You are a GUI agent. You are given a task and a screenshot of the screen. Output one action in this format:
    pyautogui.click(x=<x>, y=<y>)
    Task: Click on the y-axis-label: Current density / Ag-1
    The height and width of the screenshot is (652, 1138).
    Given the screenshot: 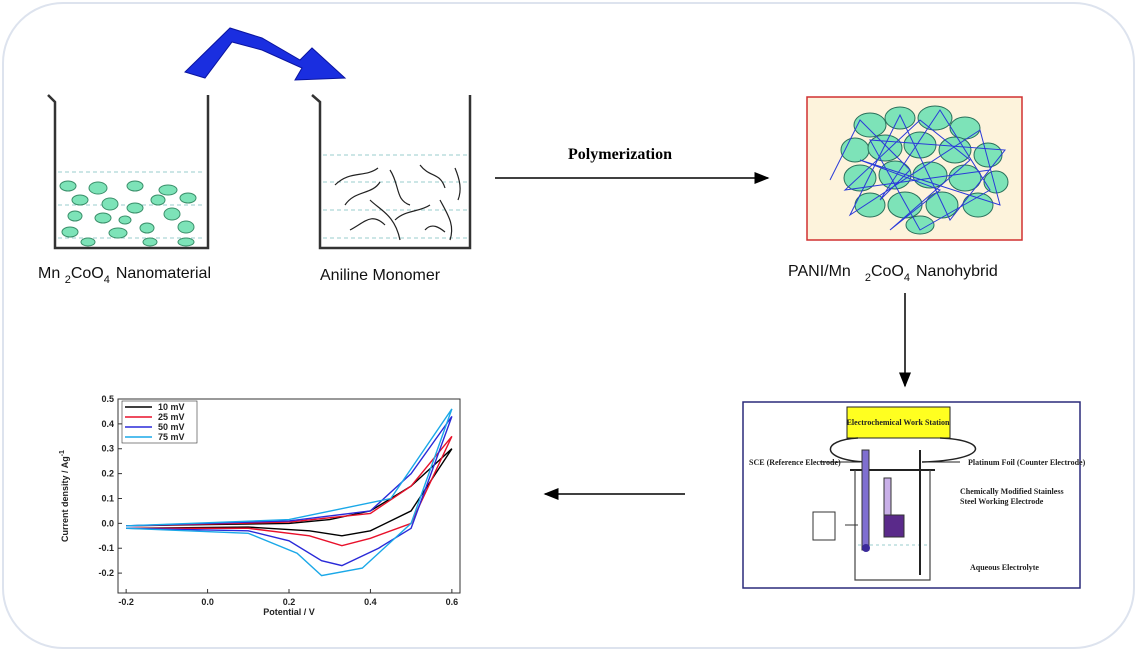 What is the action you would take?
    pyautogui.click(x=64, y=496)
    